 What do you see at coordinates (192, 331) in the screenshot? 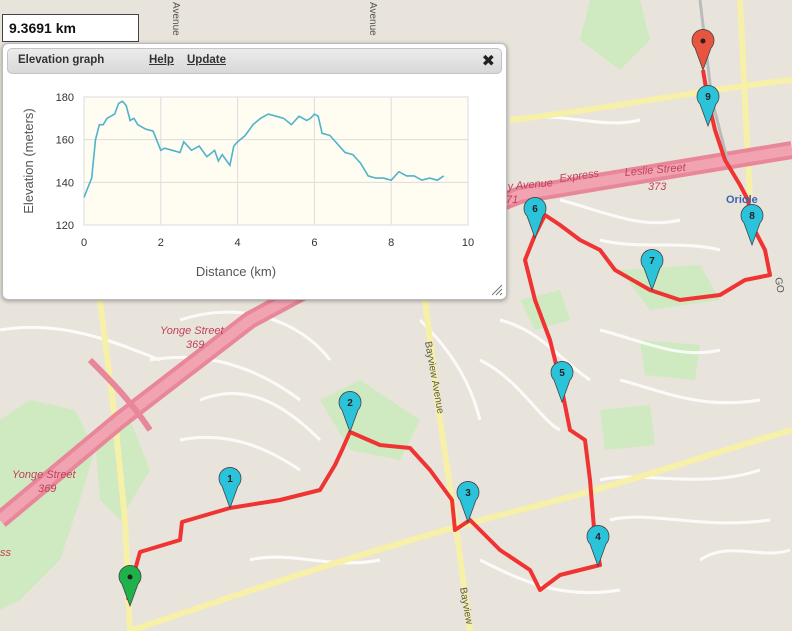
I see `label-yonge-street-1: Yonge Street` at bounding box center [192, 331].